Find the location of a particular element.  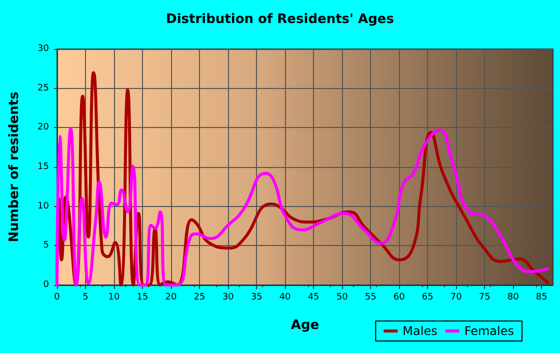

y-tick-label: 15 is located at coordinates (43, 167).